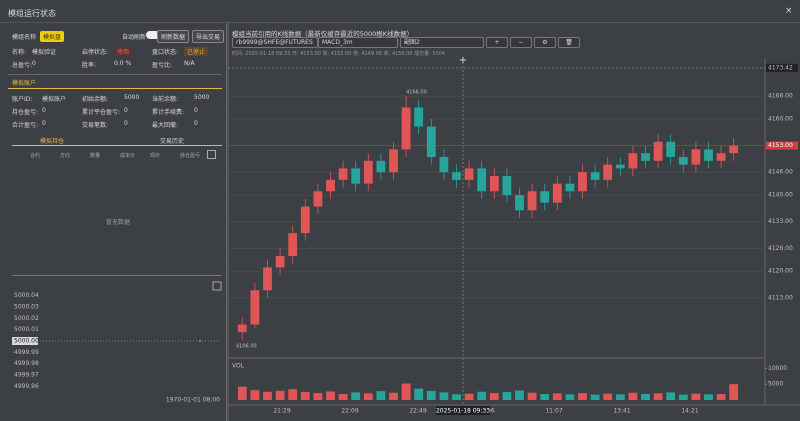 This screenshot has height=421, width=800. What do you see at coordinates (569, 42) in the screenshot?
I see `button: 🗑` at bounding box center [569, 42].